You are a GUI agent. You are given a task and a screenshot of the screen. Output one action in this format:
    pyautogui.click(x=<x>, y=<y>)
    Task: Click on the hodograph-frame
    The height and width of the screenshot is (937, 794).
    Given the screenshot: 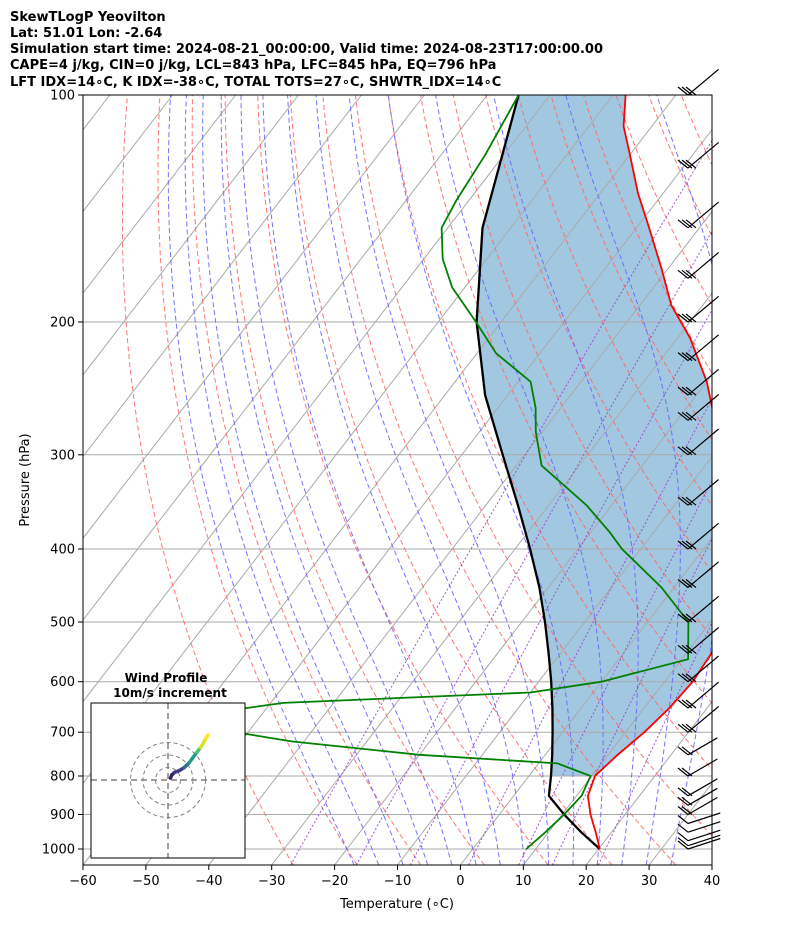 What is the action you would take?
    pyautogui.click(x=168, y=780)
    